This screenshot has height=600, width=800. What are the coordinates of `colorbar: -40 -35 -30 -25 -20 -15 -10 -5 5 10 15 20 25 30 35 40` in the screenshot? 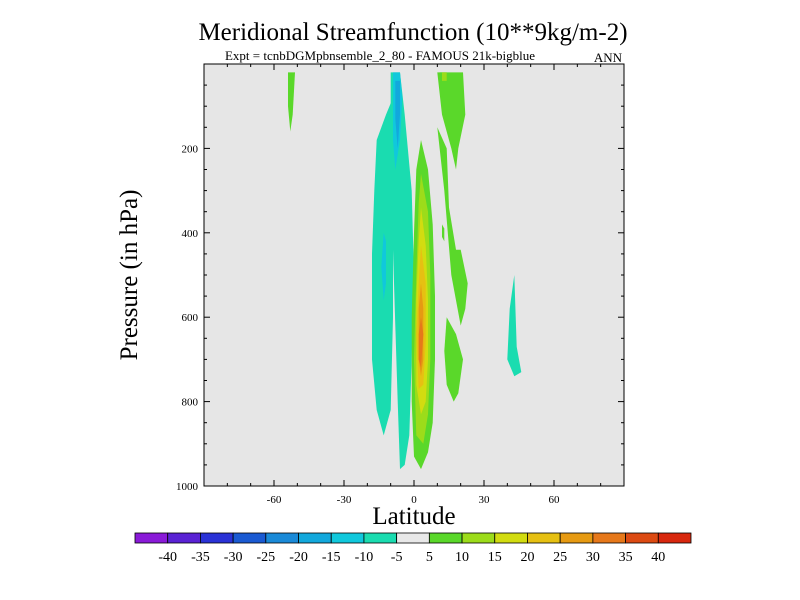 It's located at (413, 548).